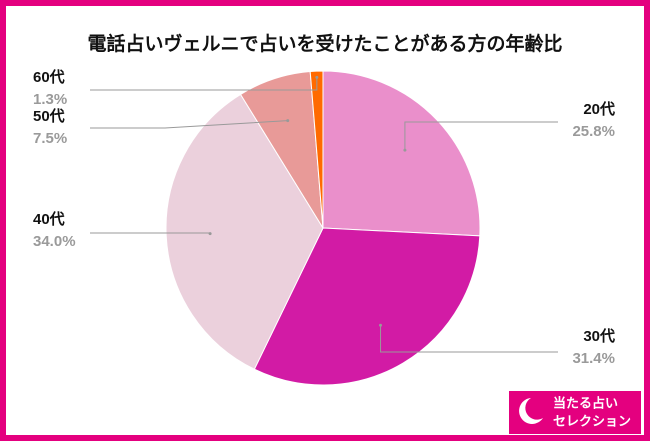 This screenshot has width=650, height=441. What do you see at coordinates (592, 420) in the screenshot?
I see `logo-text: セレクション` at bounding box center [592, 420].